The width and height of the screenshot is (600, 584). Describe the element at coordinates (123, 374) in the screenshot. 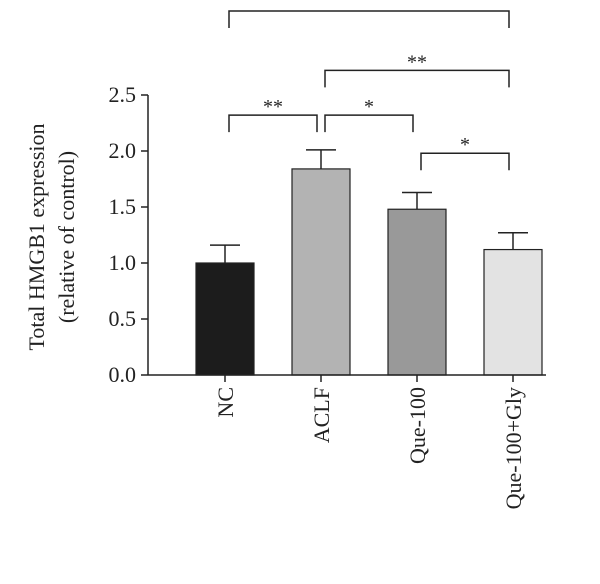

I see `y-tick-label: 0.0` at that location.